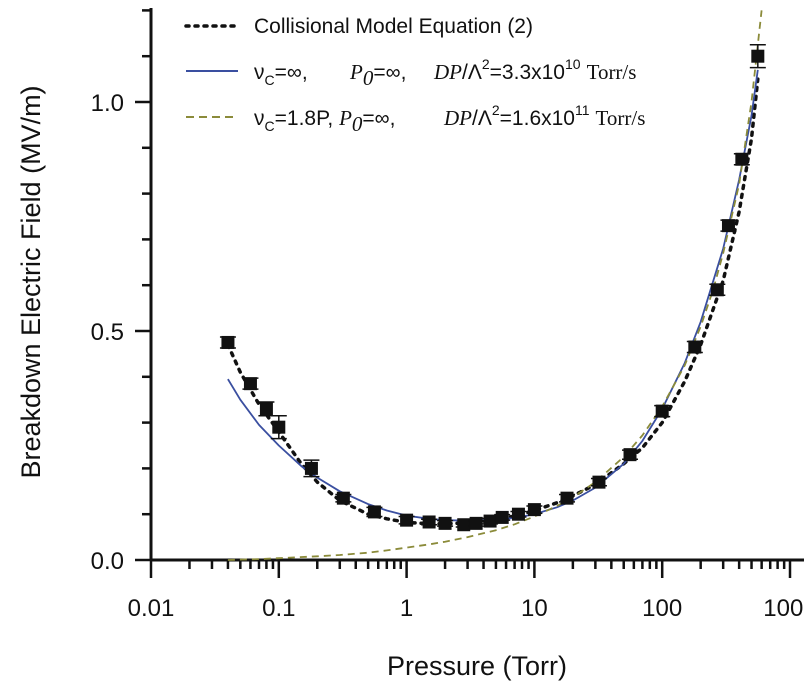 This screenshot has height=687, width=804. Describe the element at coordinates (573, 64) in the screenshot. I see `legend-2-exp: 10` at that location.